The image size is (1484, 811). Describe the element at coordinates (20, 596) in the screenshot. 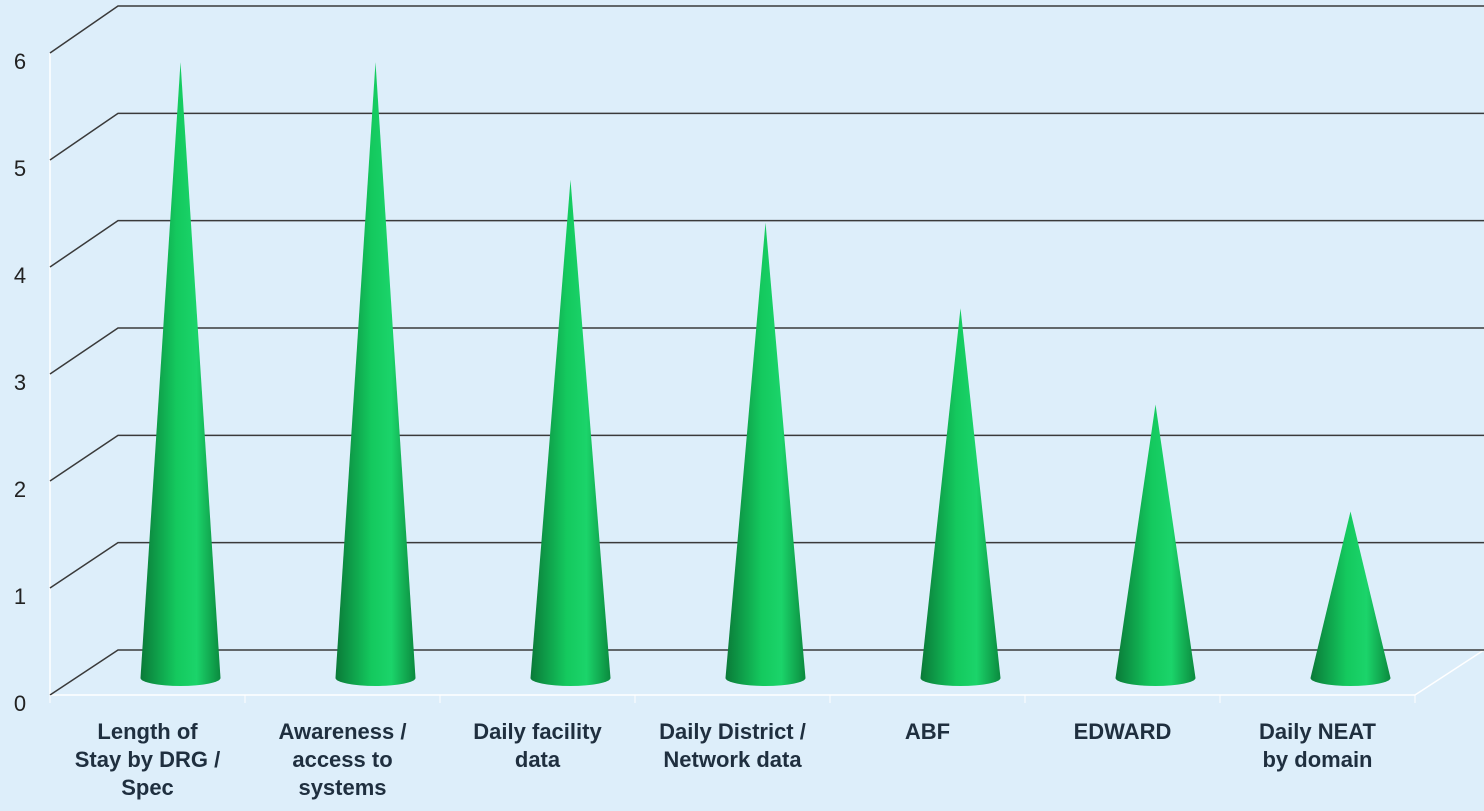

I see `y-tick-label: 1` at that location.